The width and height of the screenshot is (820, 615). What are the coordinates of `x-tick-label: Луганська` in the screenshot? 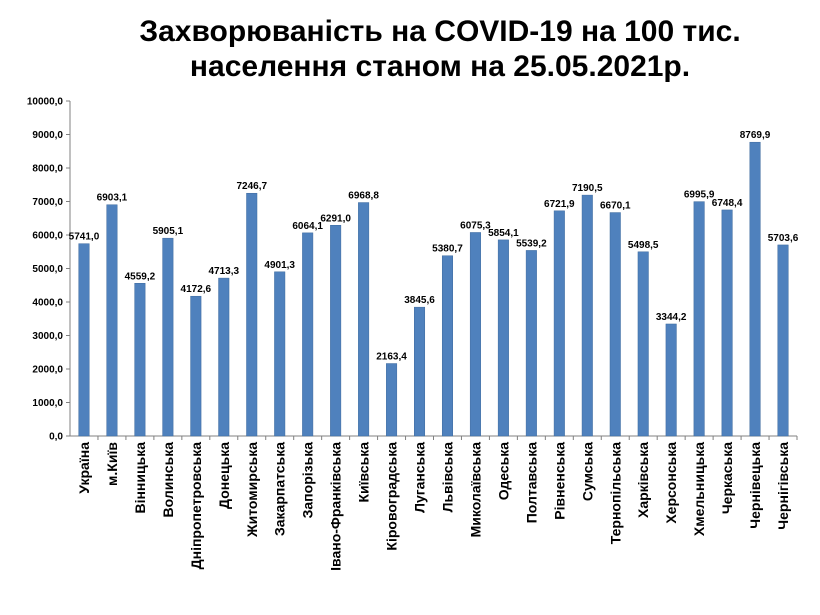 It's located at (420, 477).